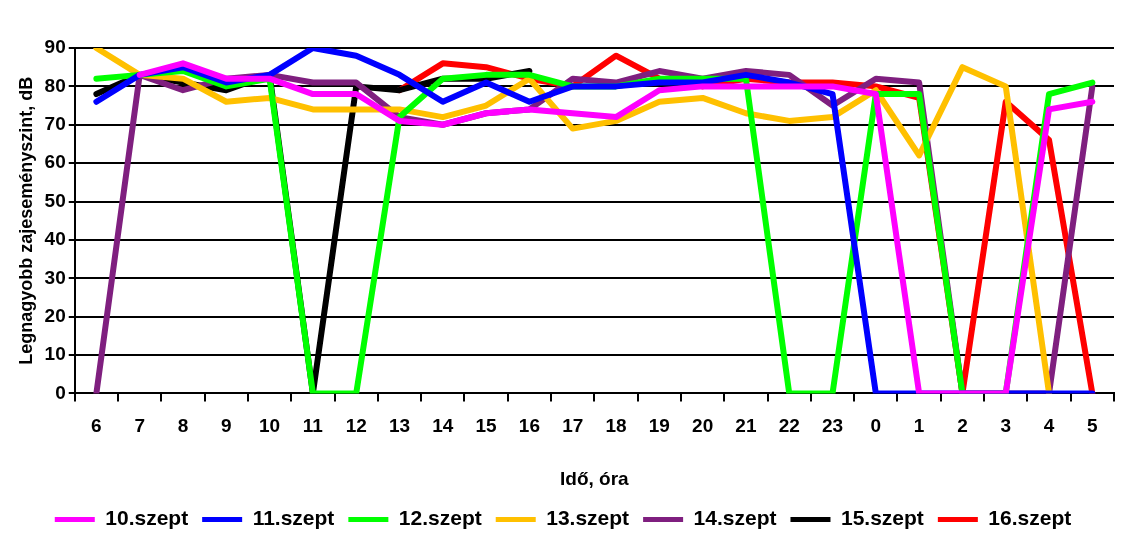 This screenshot has width=1132, height=552. Describe the element at coordinates (876, 426) in the screenshot. I see `x-tick-label: 0` at that location.